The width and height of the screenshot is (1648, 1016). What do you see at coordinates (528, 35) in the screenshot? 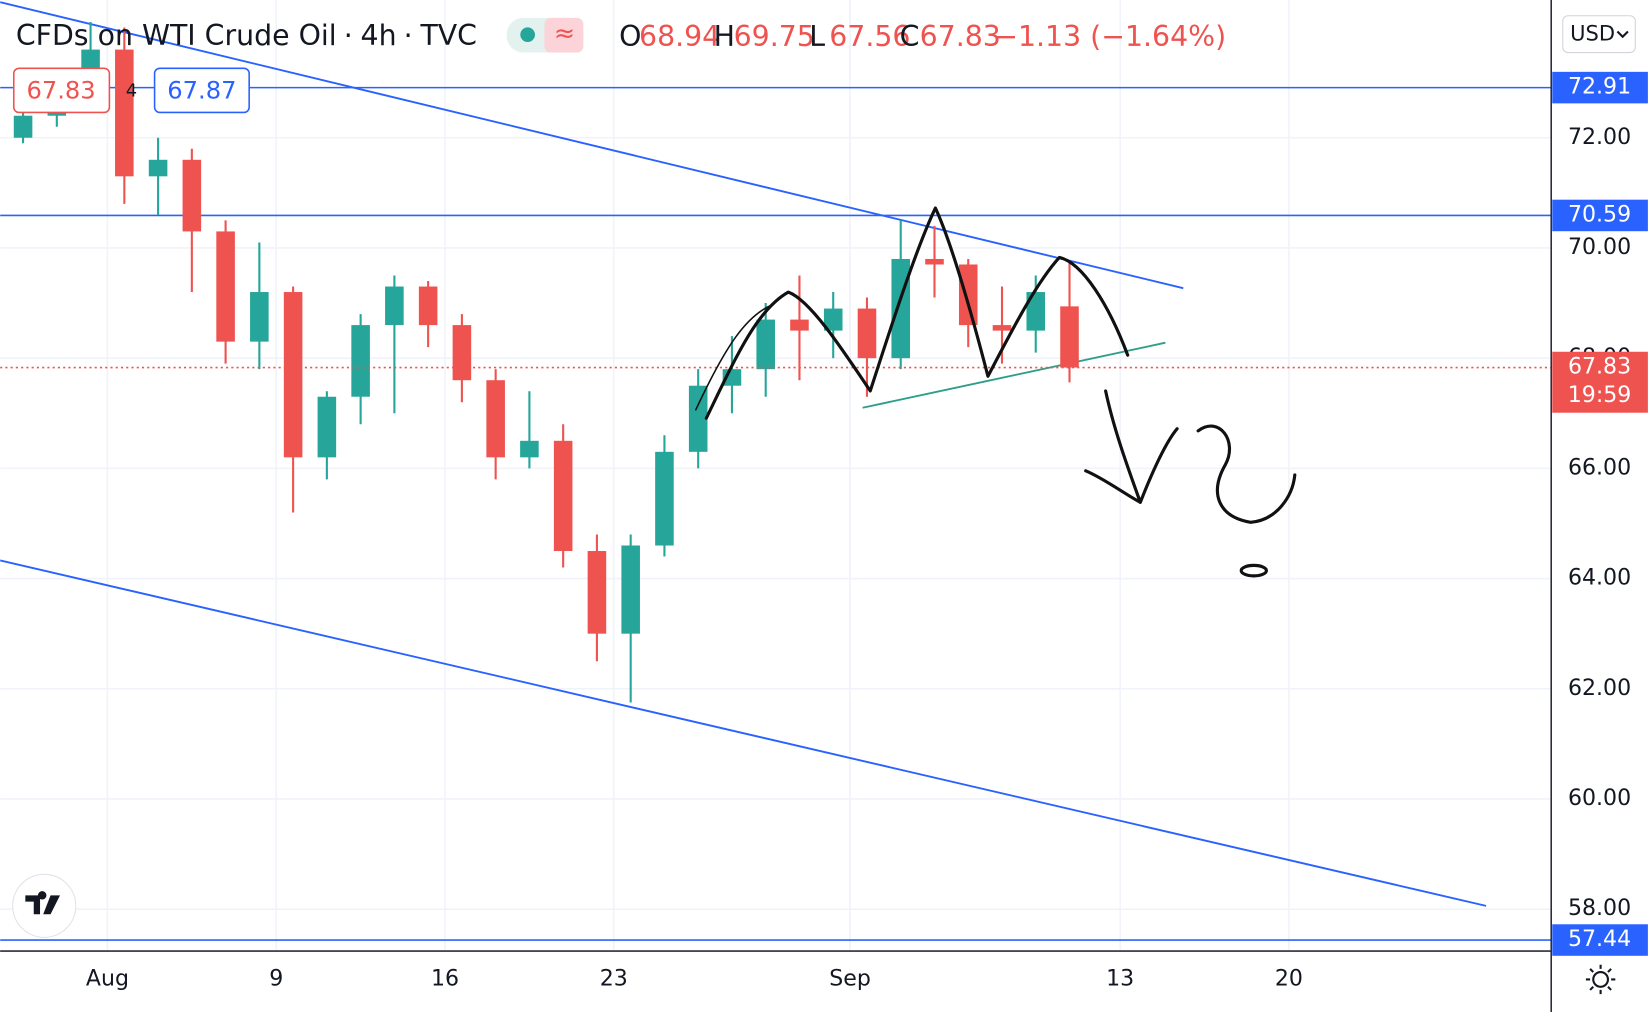
I see `market-open-dot` at bounding box center [528, 35].